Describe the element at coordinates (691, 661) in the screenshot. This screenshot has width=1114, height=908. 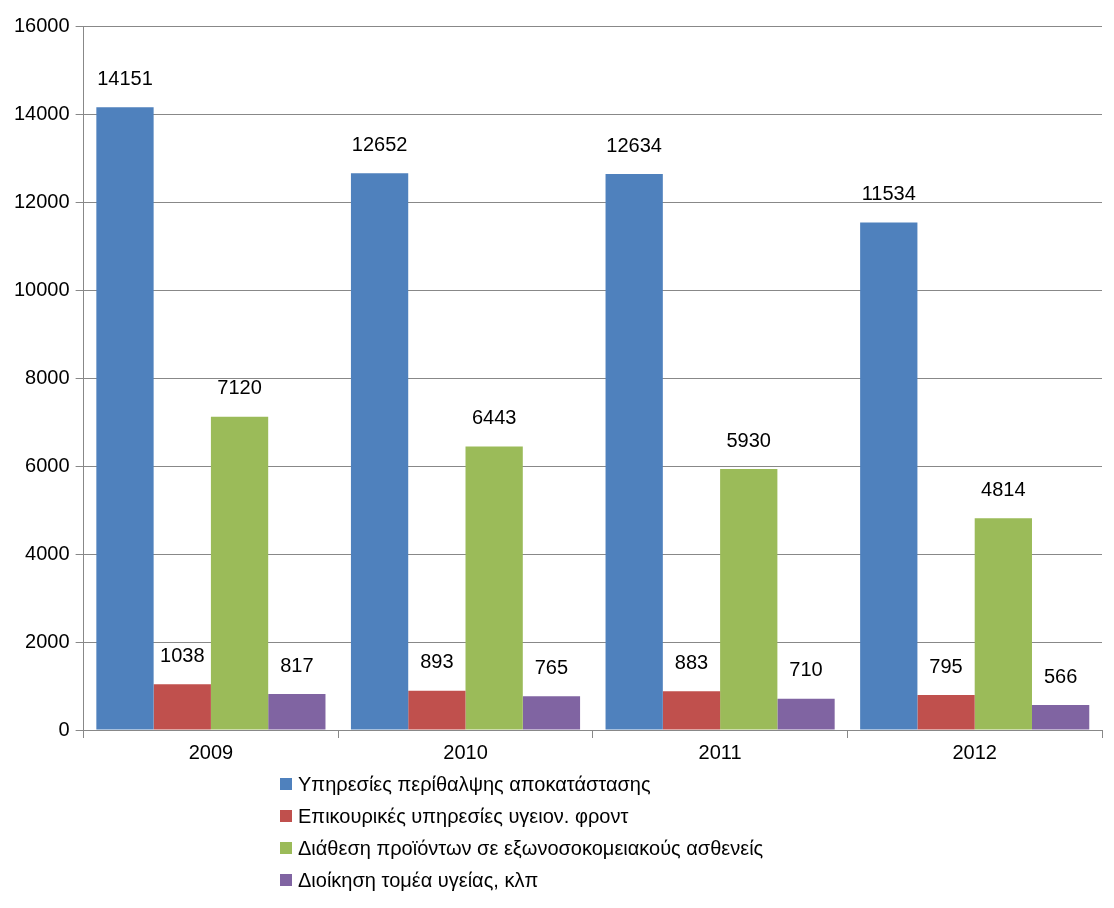
I see `data-label: 883` at that location.